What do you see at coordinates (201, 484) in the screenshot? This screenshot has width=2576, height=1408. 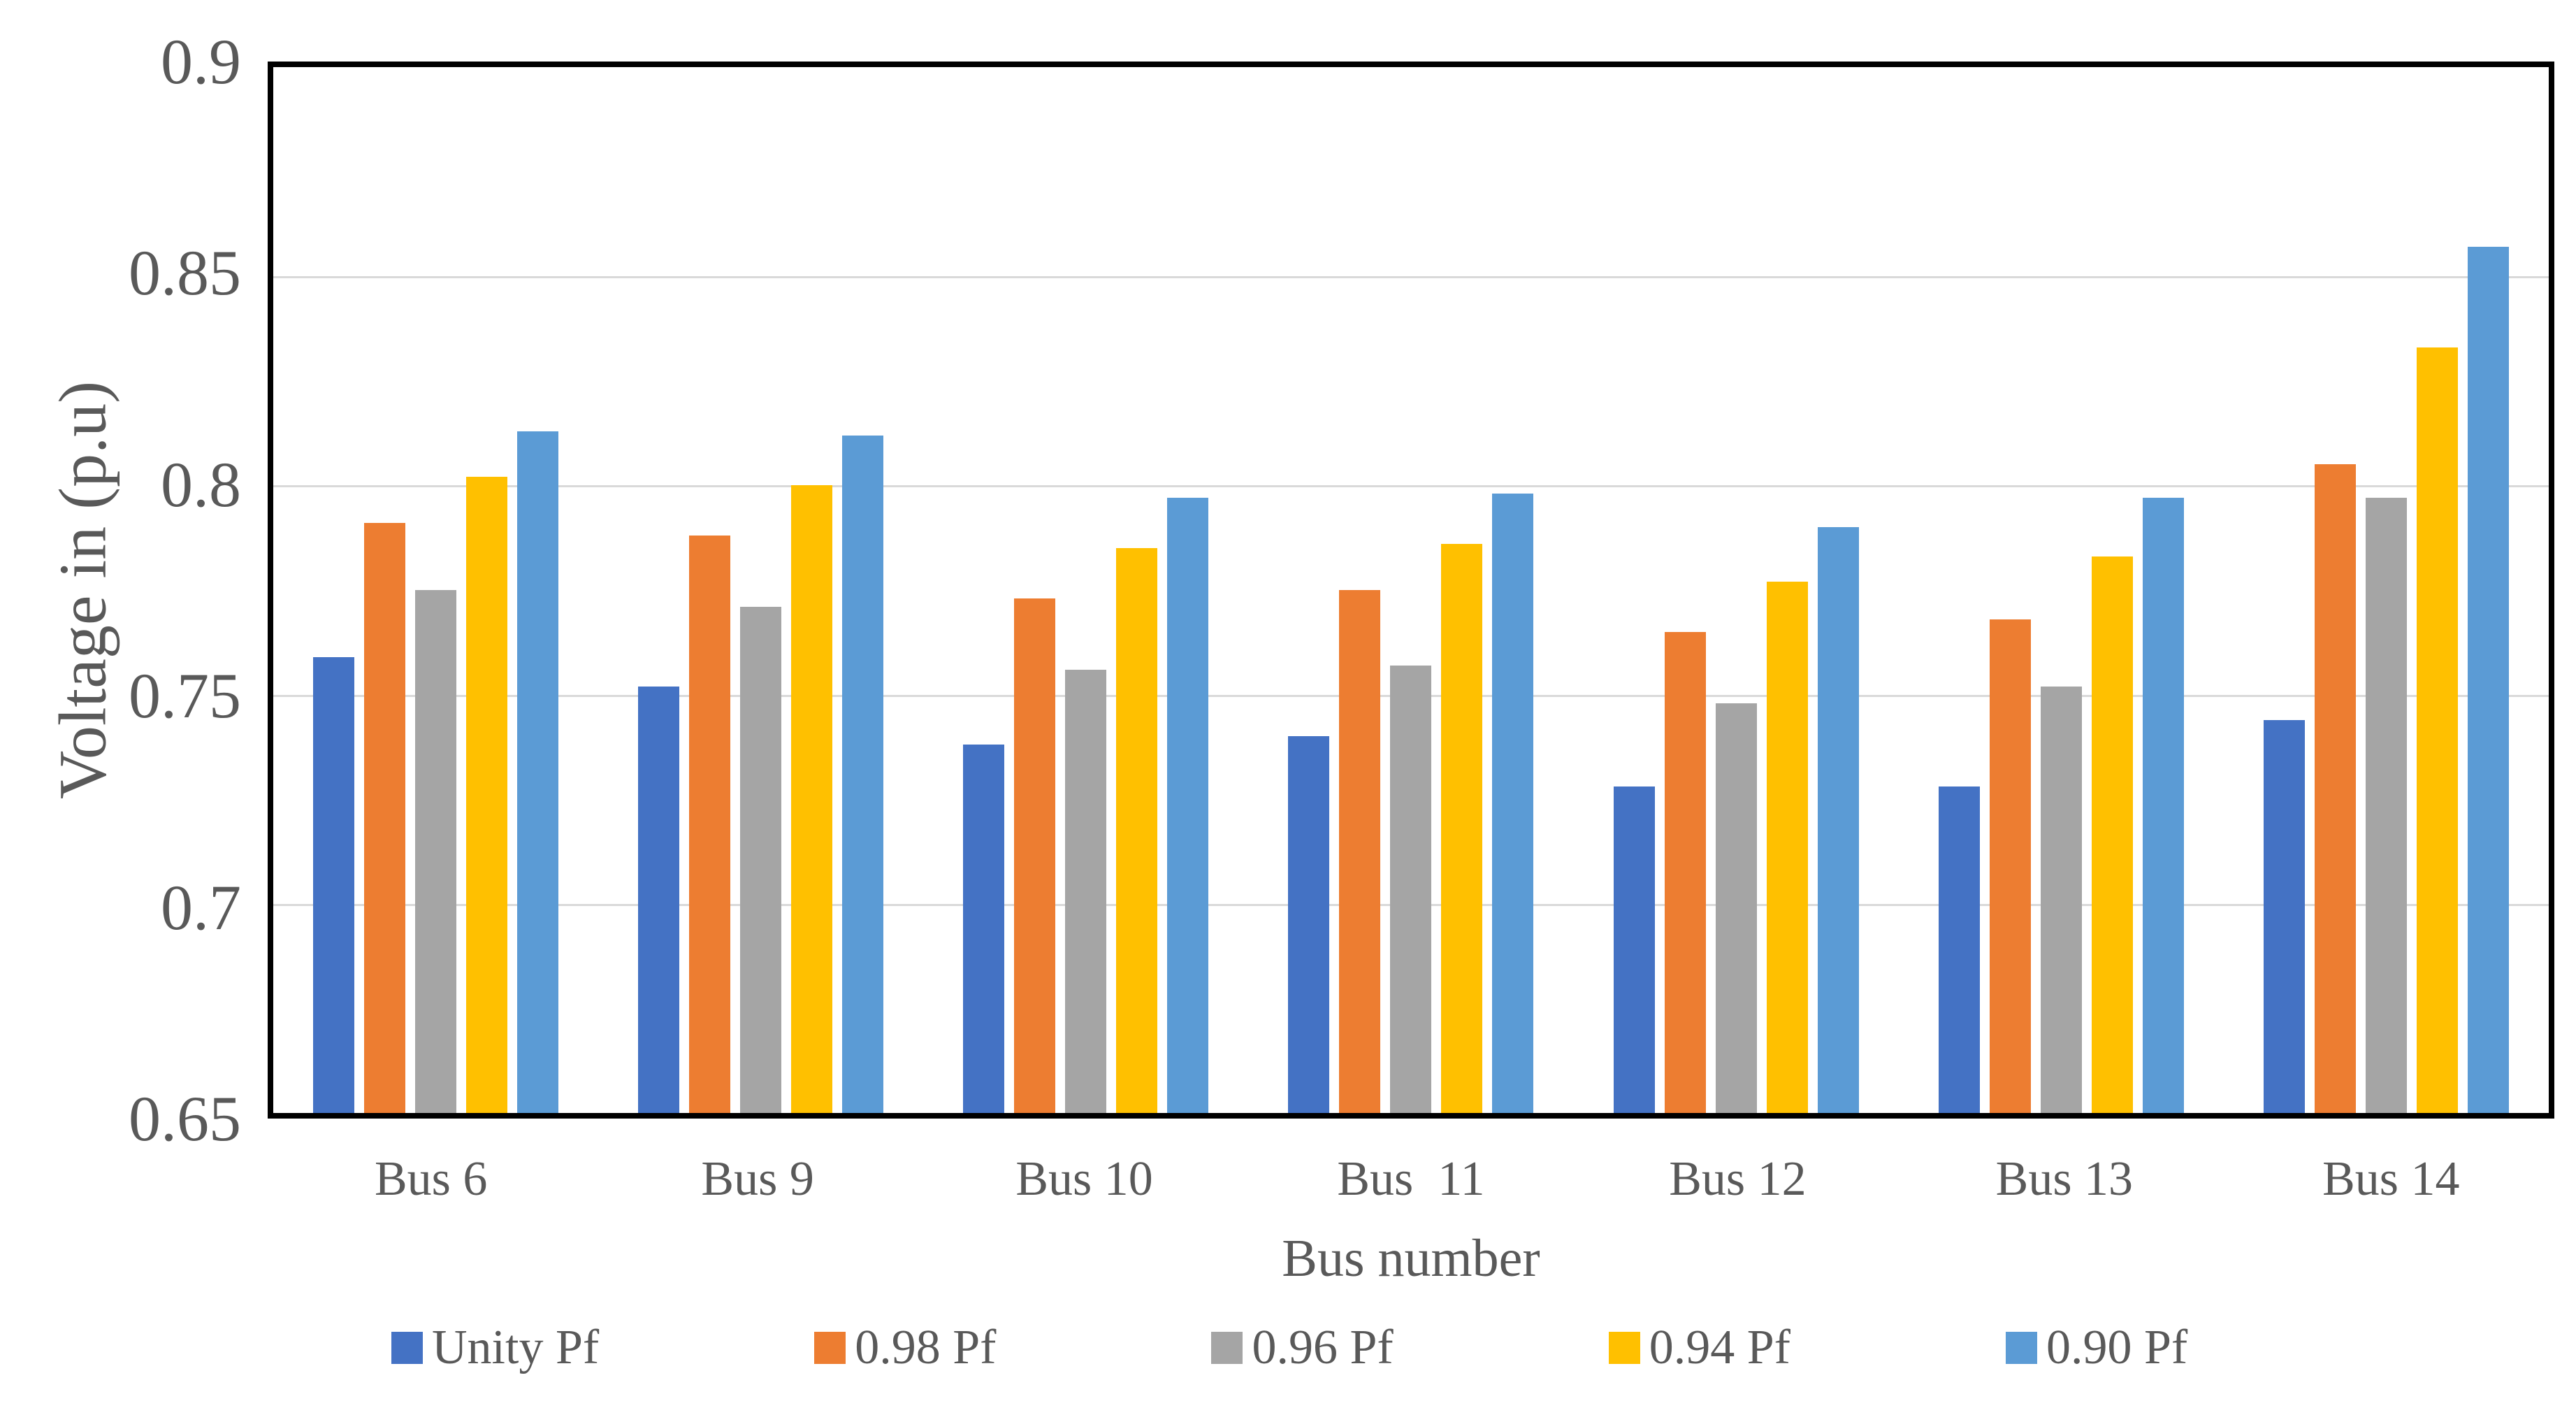 I see `y-tick-label: 0.8` at bounding box center [201, 484].